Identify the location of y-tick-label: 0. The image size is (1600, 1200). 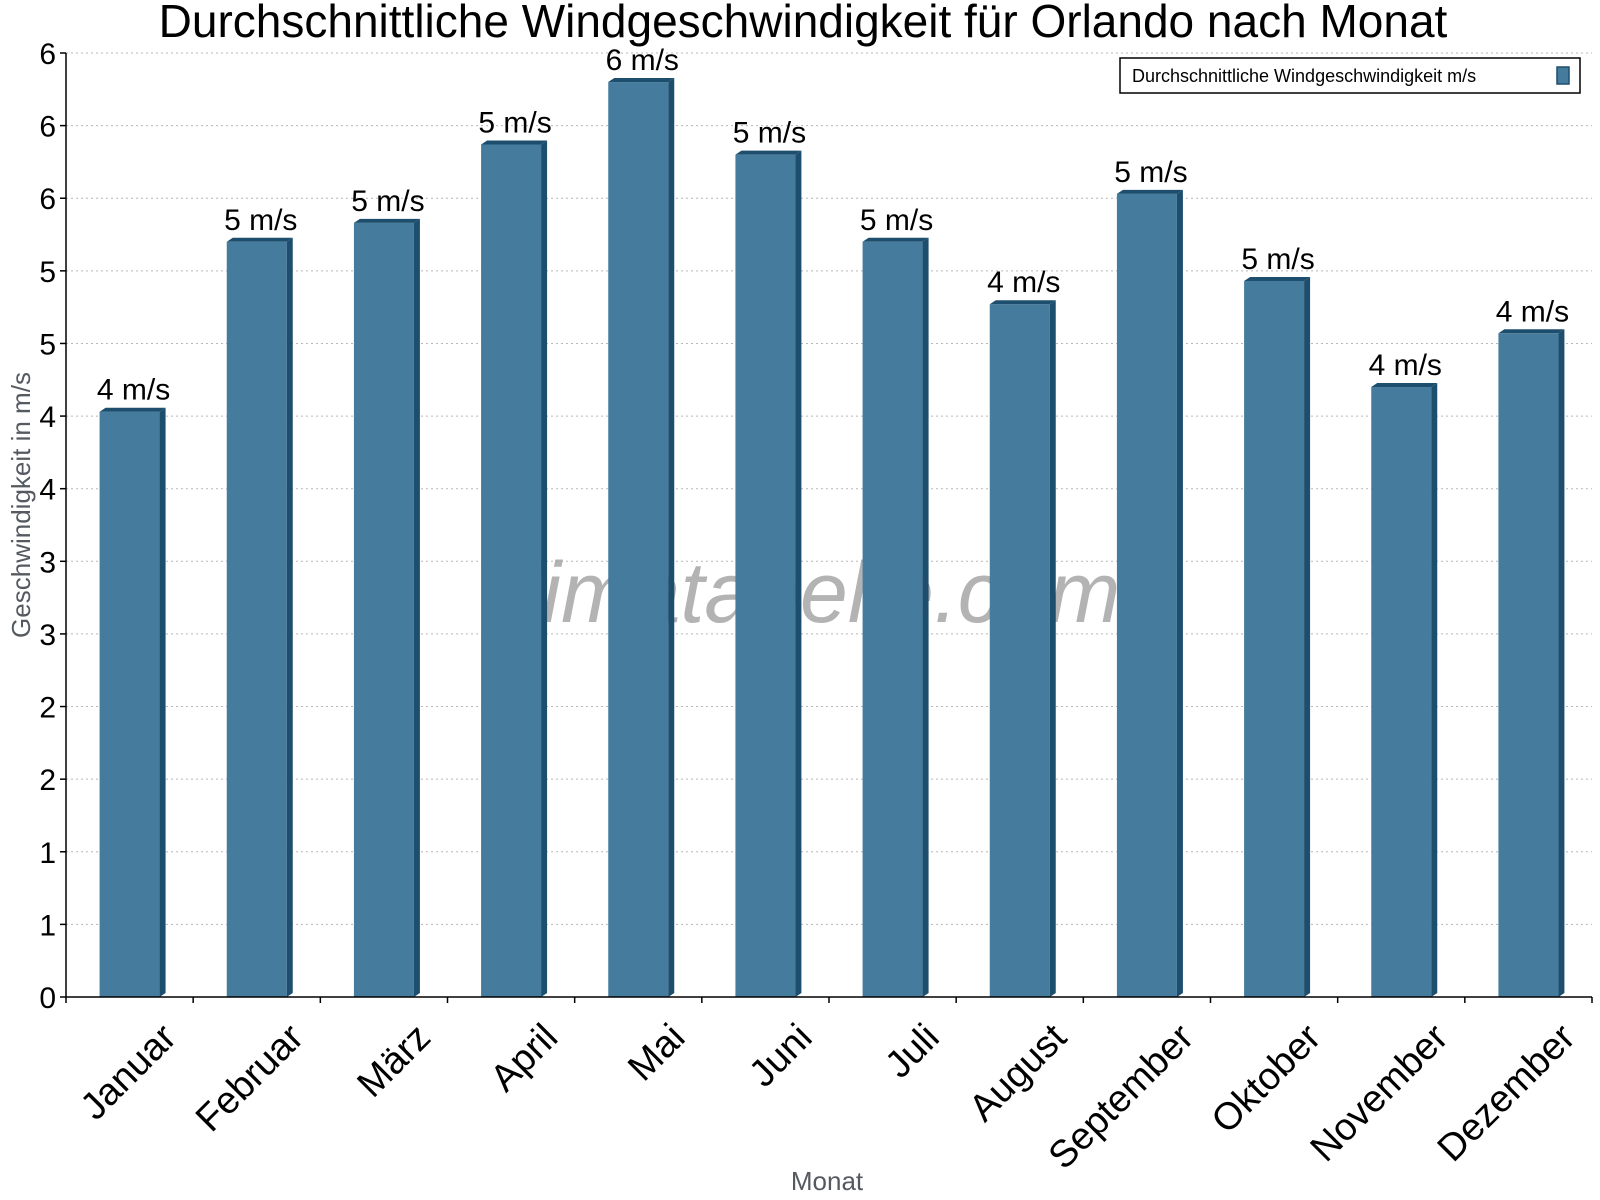
(47, 998).